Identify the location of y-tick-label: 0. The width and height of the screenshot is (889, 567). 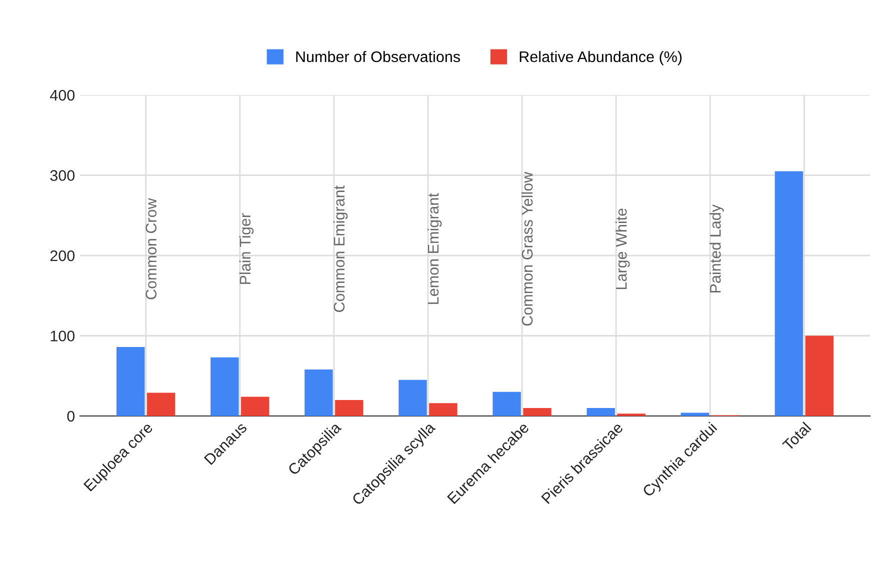
(71, 416).